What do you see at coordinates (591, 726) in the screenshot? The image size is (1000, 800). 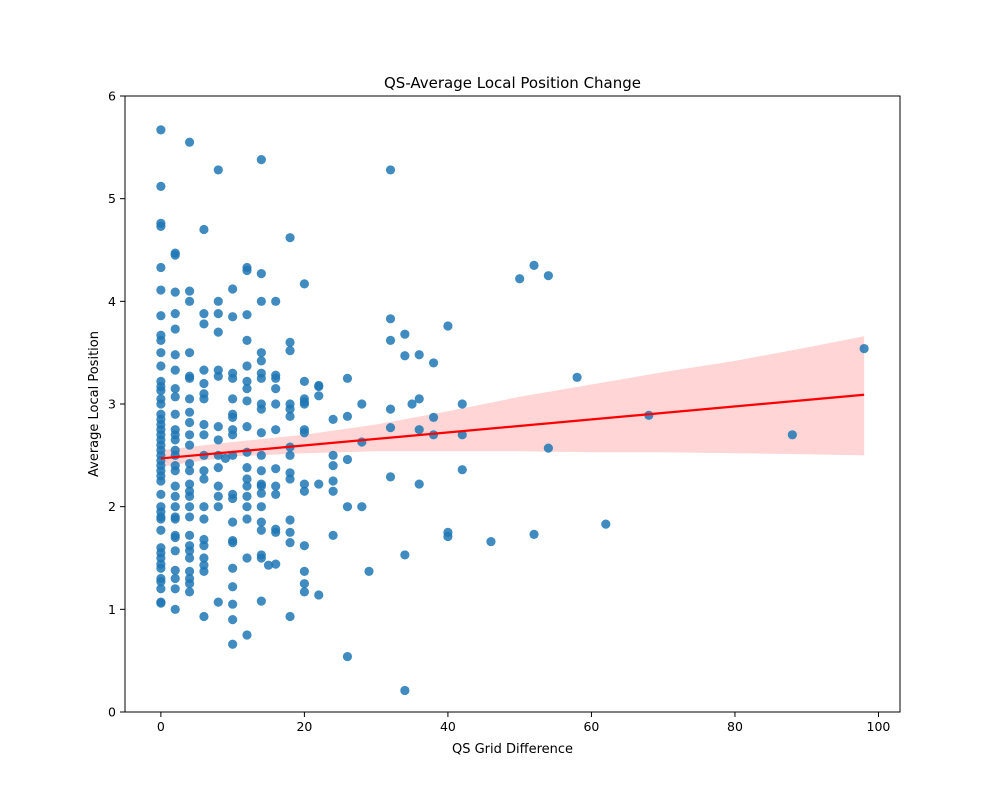 I see `x-tick-label: 60` at bounding box center [591, 726].